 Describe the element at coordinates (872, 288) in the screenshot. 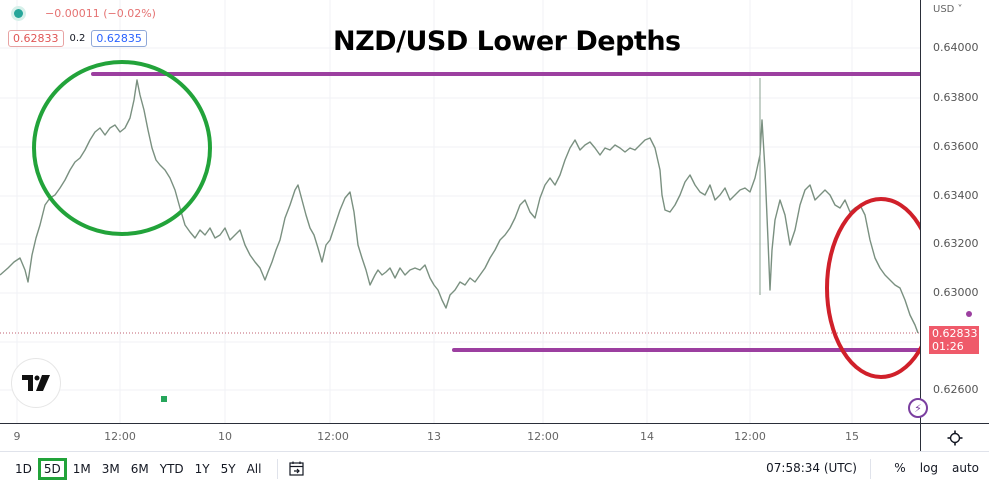

I see `drop-zone-ellipse` at that location.